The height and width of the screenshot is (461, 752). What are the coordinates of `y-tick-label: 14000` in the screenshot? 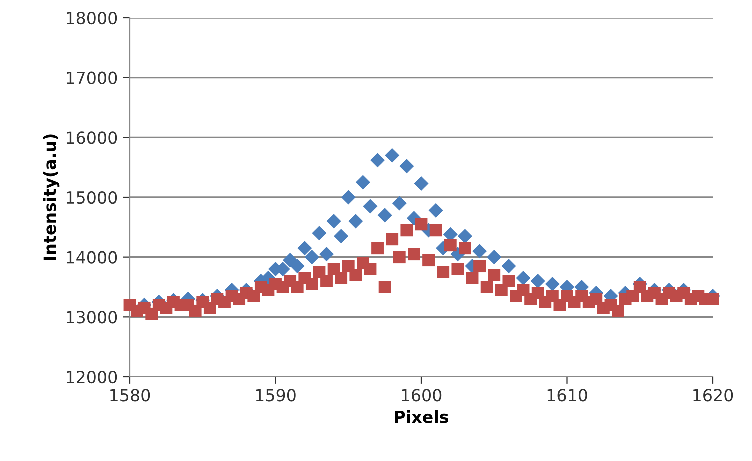 It's located at (92, 257).